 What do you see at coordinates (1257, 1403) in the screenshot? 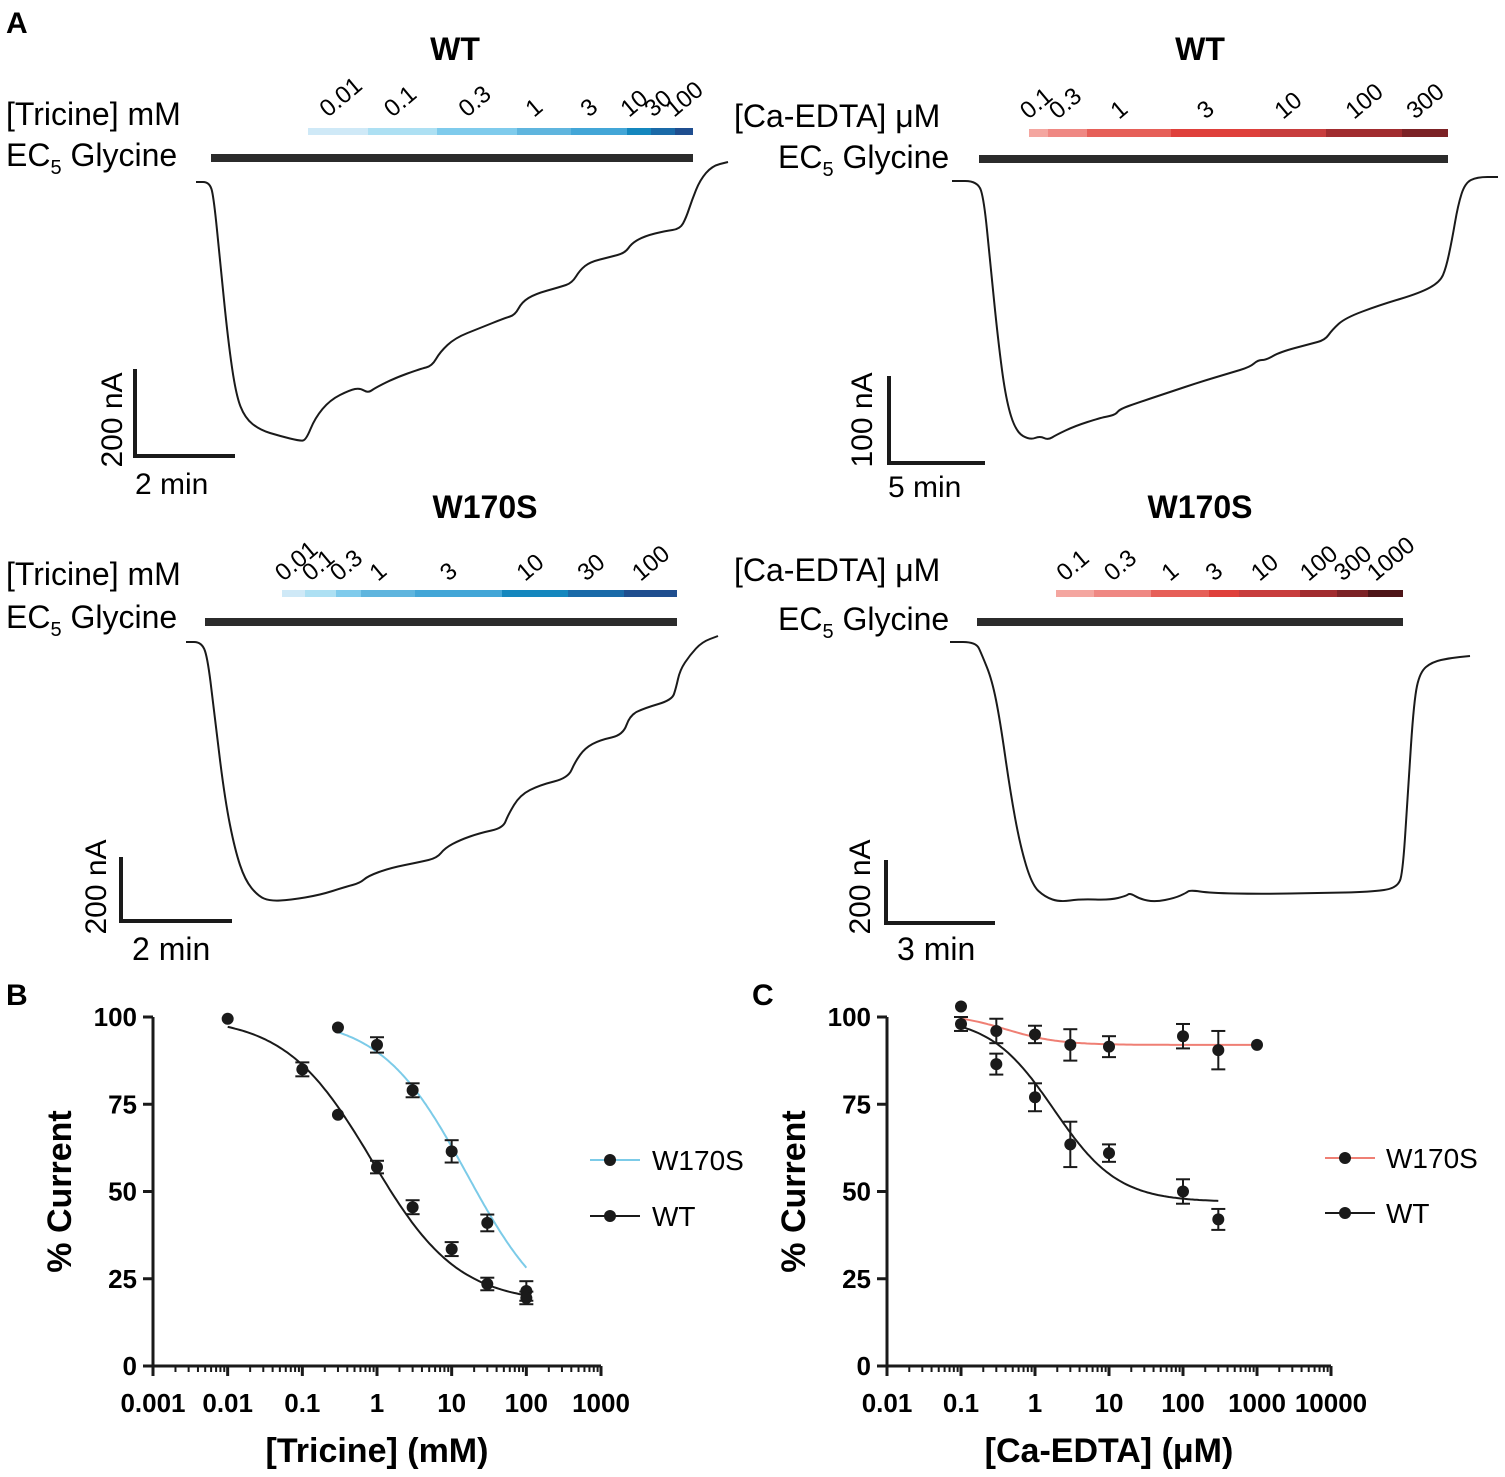
I see `x-tick-label: 1000` at bounding box center [1257, 1403].